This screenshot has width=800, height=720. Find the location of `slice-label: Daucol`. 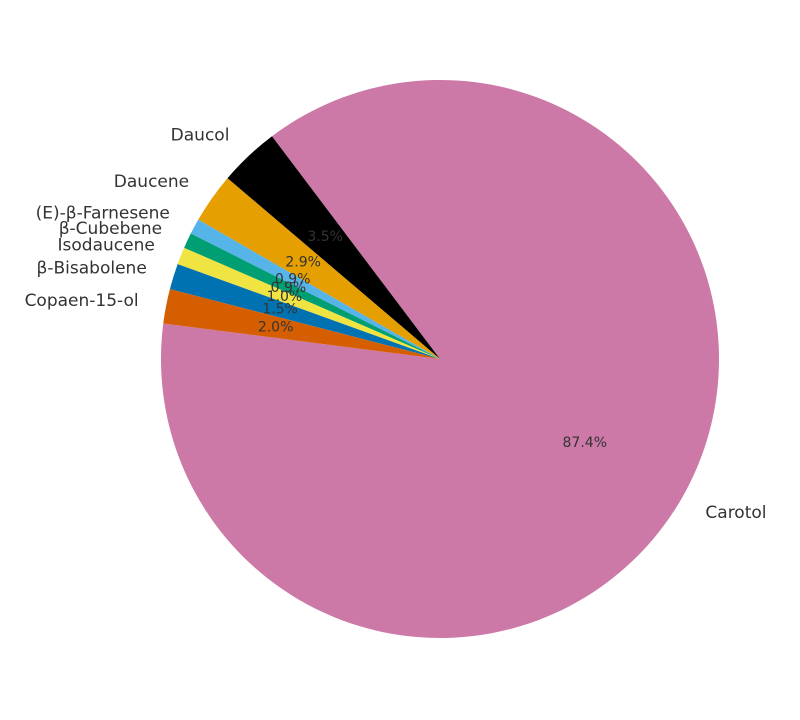

slice-label: Daucol is located at coordinates (200, 136).